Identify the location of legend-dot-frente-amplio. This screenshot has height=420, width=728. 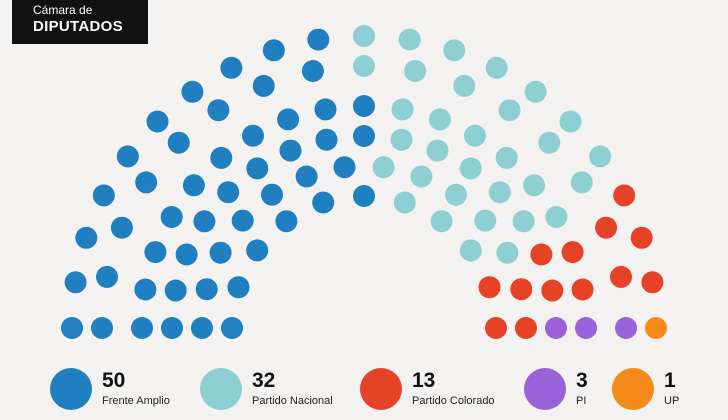
(71, 389).